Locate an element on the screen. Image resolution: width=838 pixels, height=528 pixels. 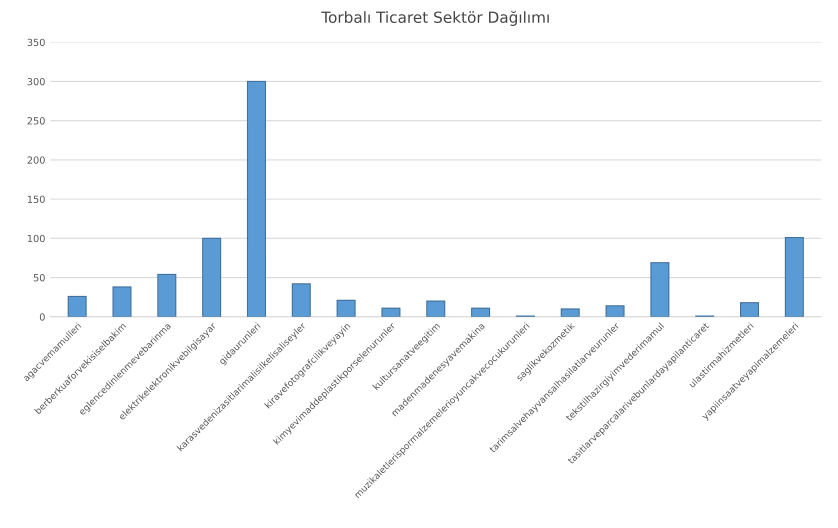
y-tick-label: 150 is located at coordinates (36, 199).